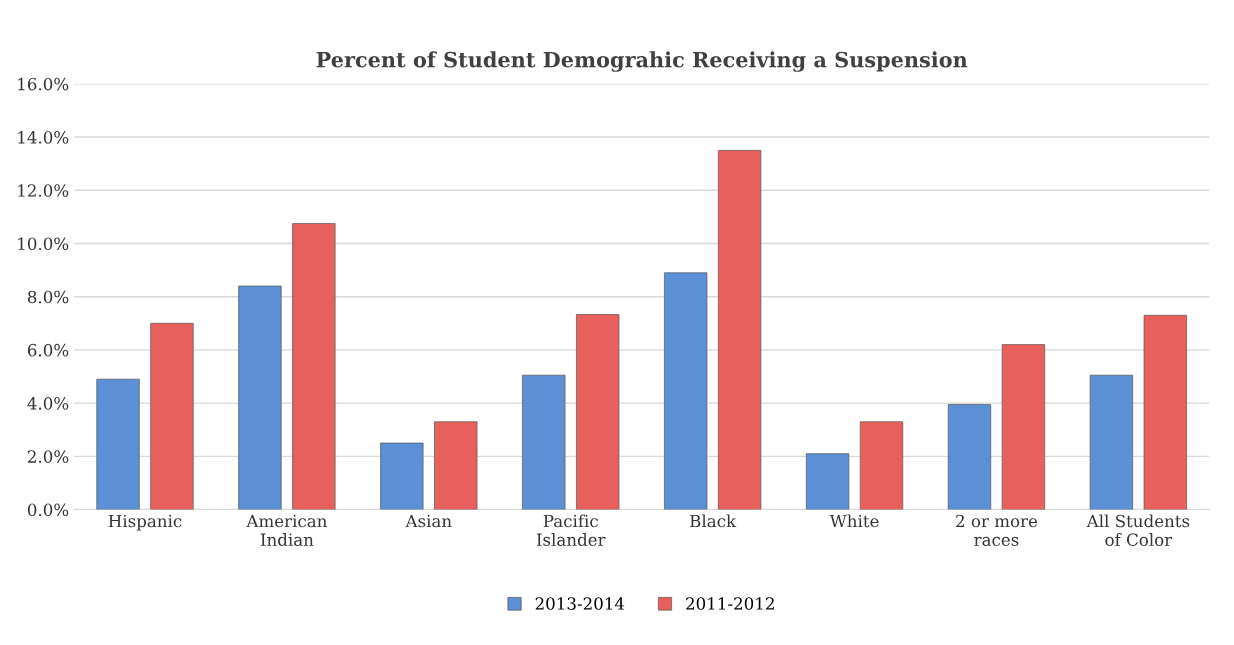 This screenshot has width=1234, height=645. What do you see at coordinates (43, 190) in the screenshot?
I see `y-tick-label: 12.0%` at bounding box center [43, 190].